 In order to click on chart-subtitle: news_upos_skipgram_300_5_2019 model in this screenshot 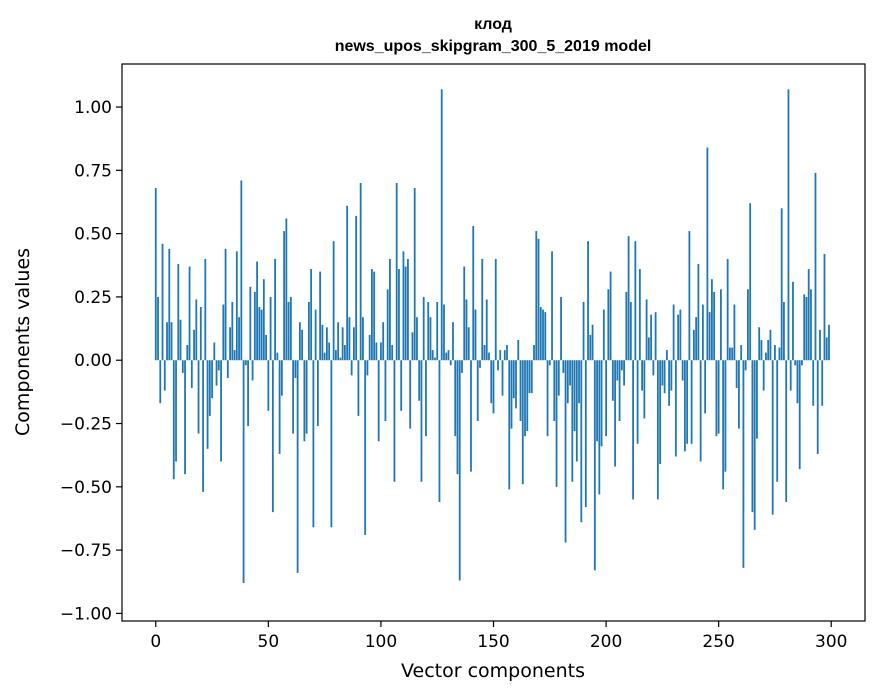, I will do `click(493, 46)`.